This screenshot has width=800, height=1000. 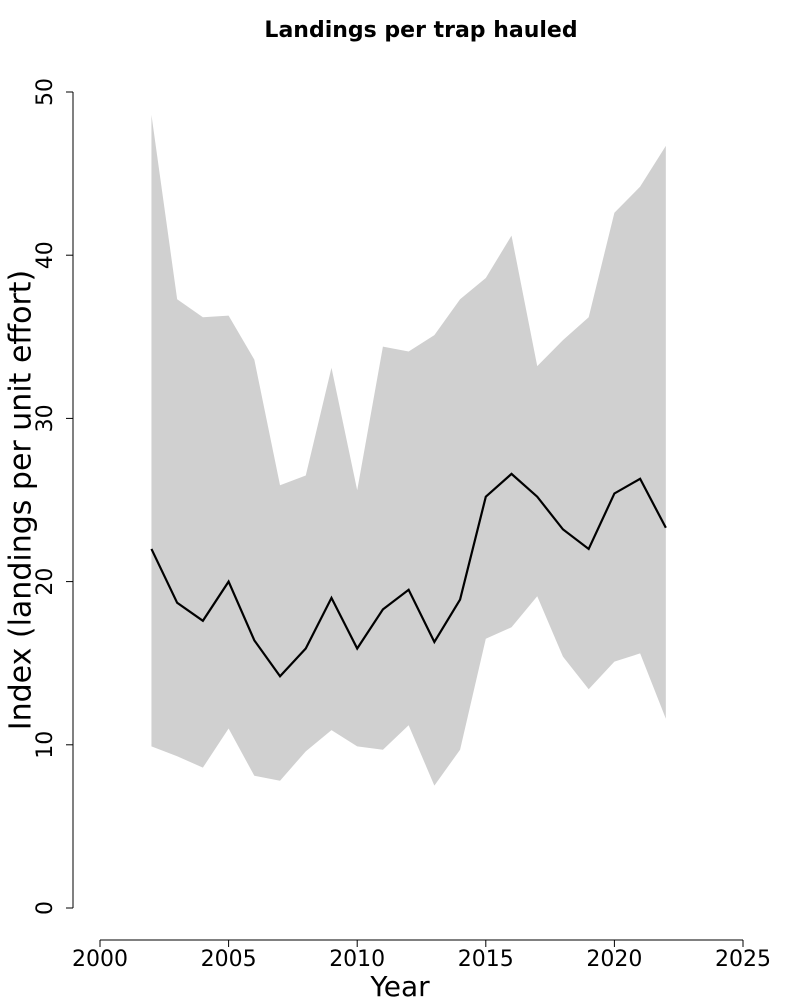 I want to click on y-tick-label: 50, so click(x=45, y=92).